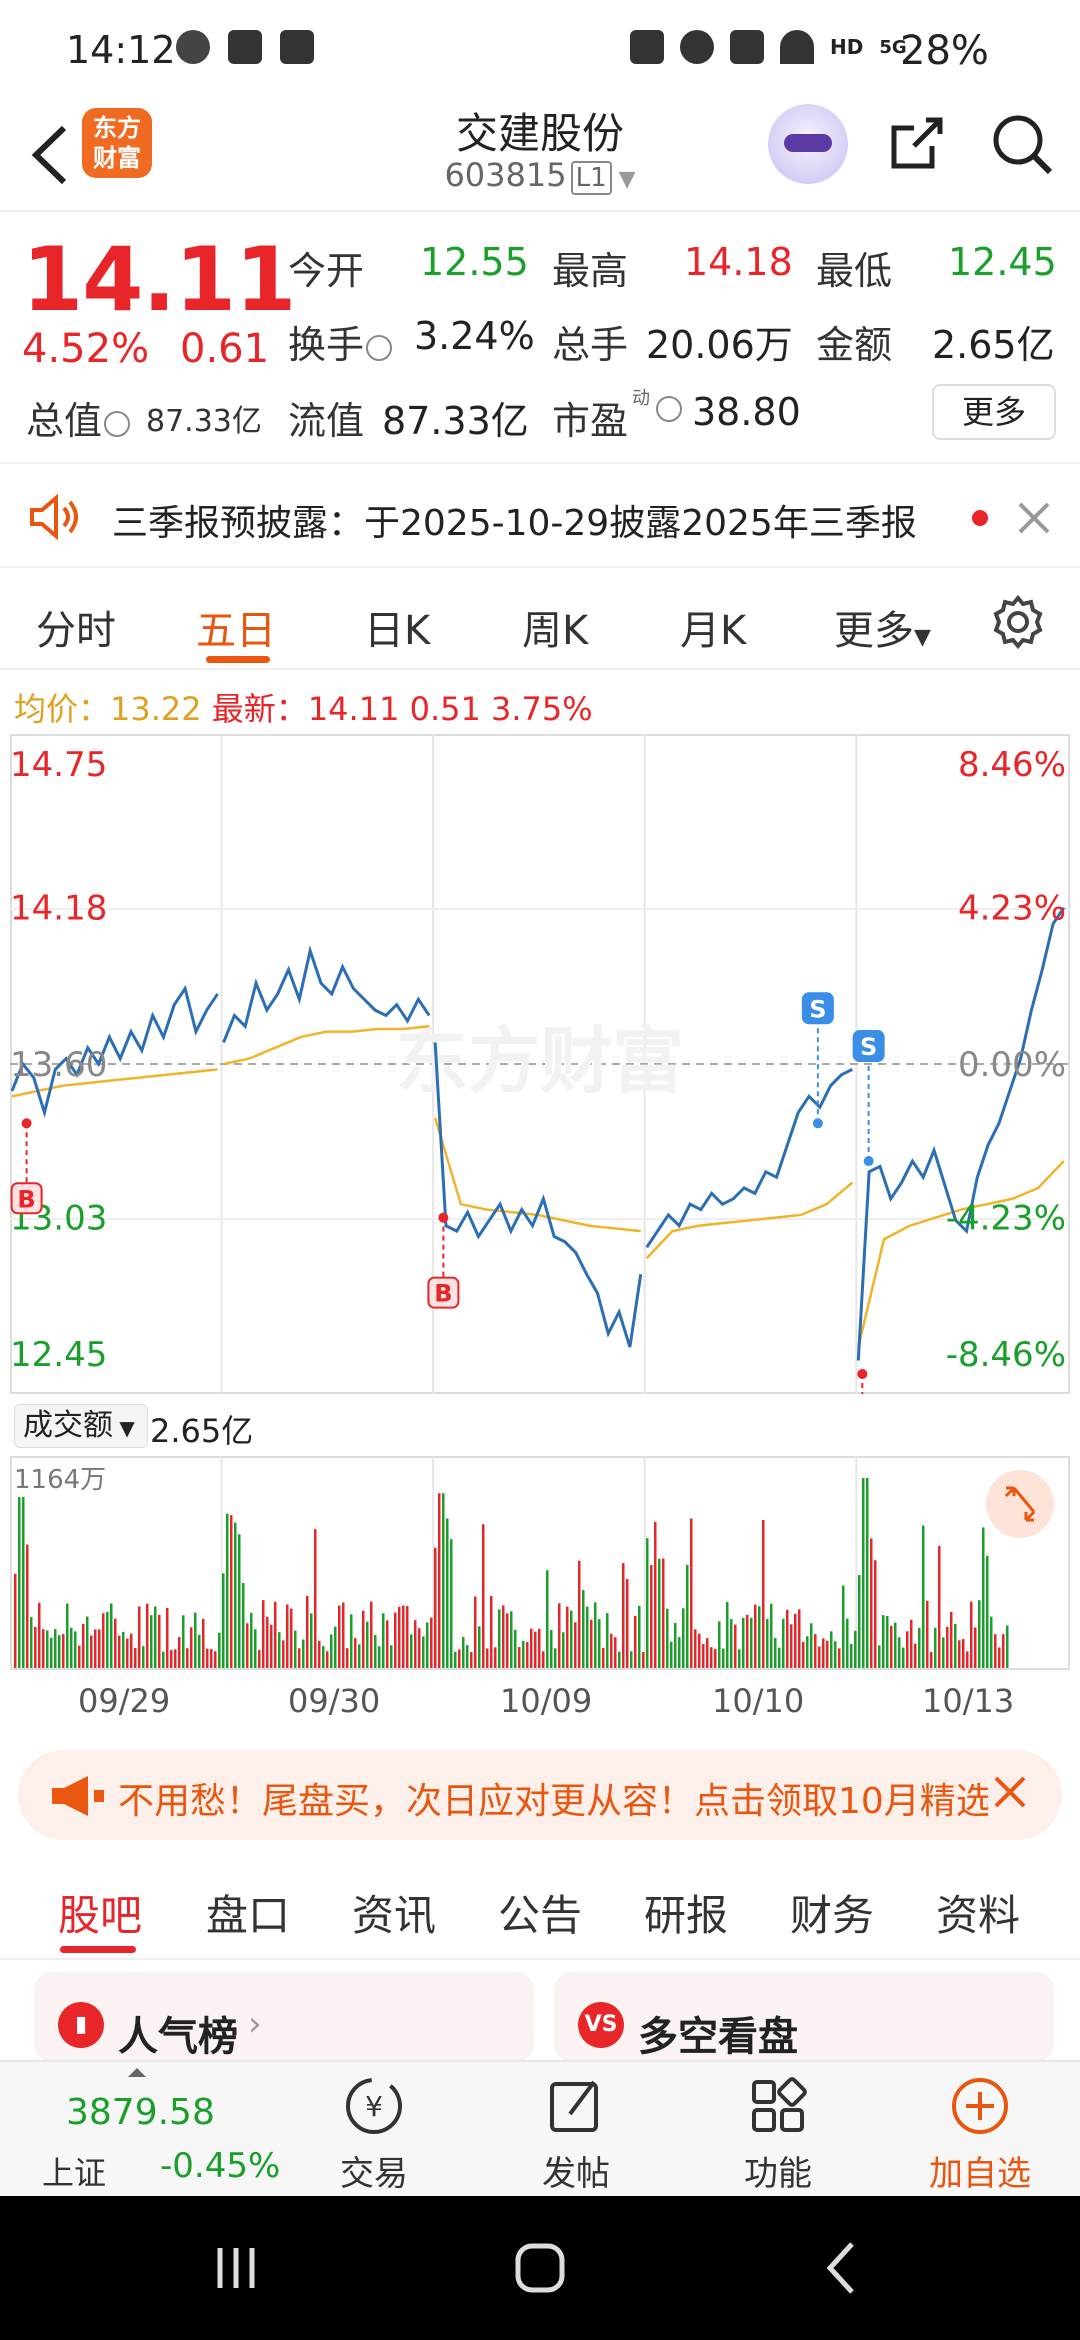 The height and width of the screenshot is (2340, 1080). What do you see at coordinates (994, 412) in the screenshot?
I see `more-quote-button: 更多` at bounding box center [994, 412].